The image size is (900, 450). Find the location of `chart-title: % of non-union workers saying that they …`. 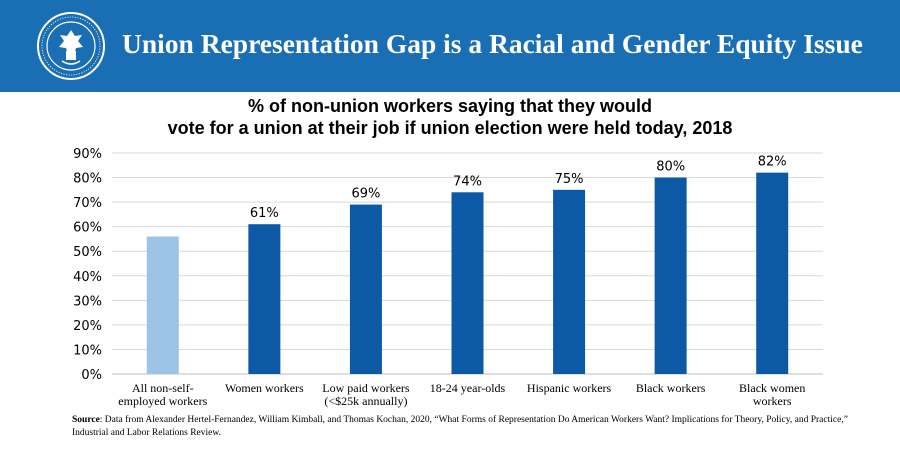

chart-title: % of non-union workers saying that they … is located at coordinates (450, 117).